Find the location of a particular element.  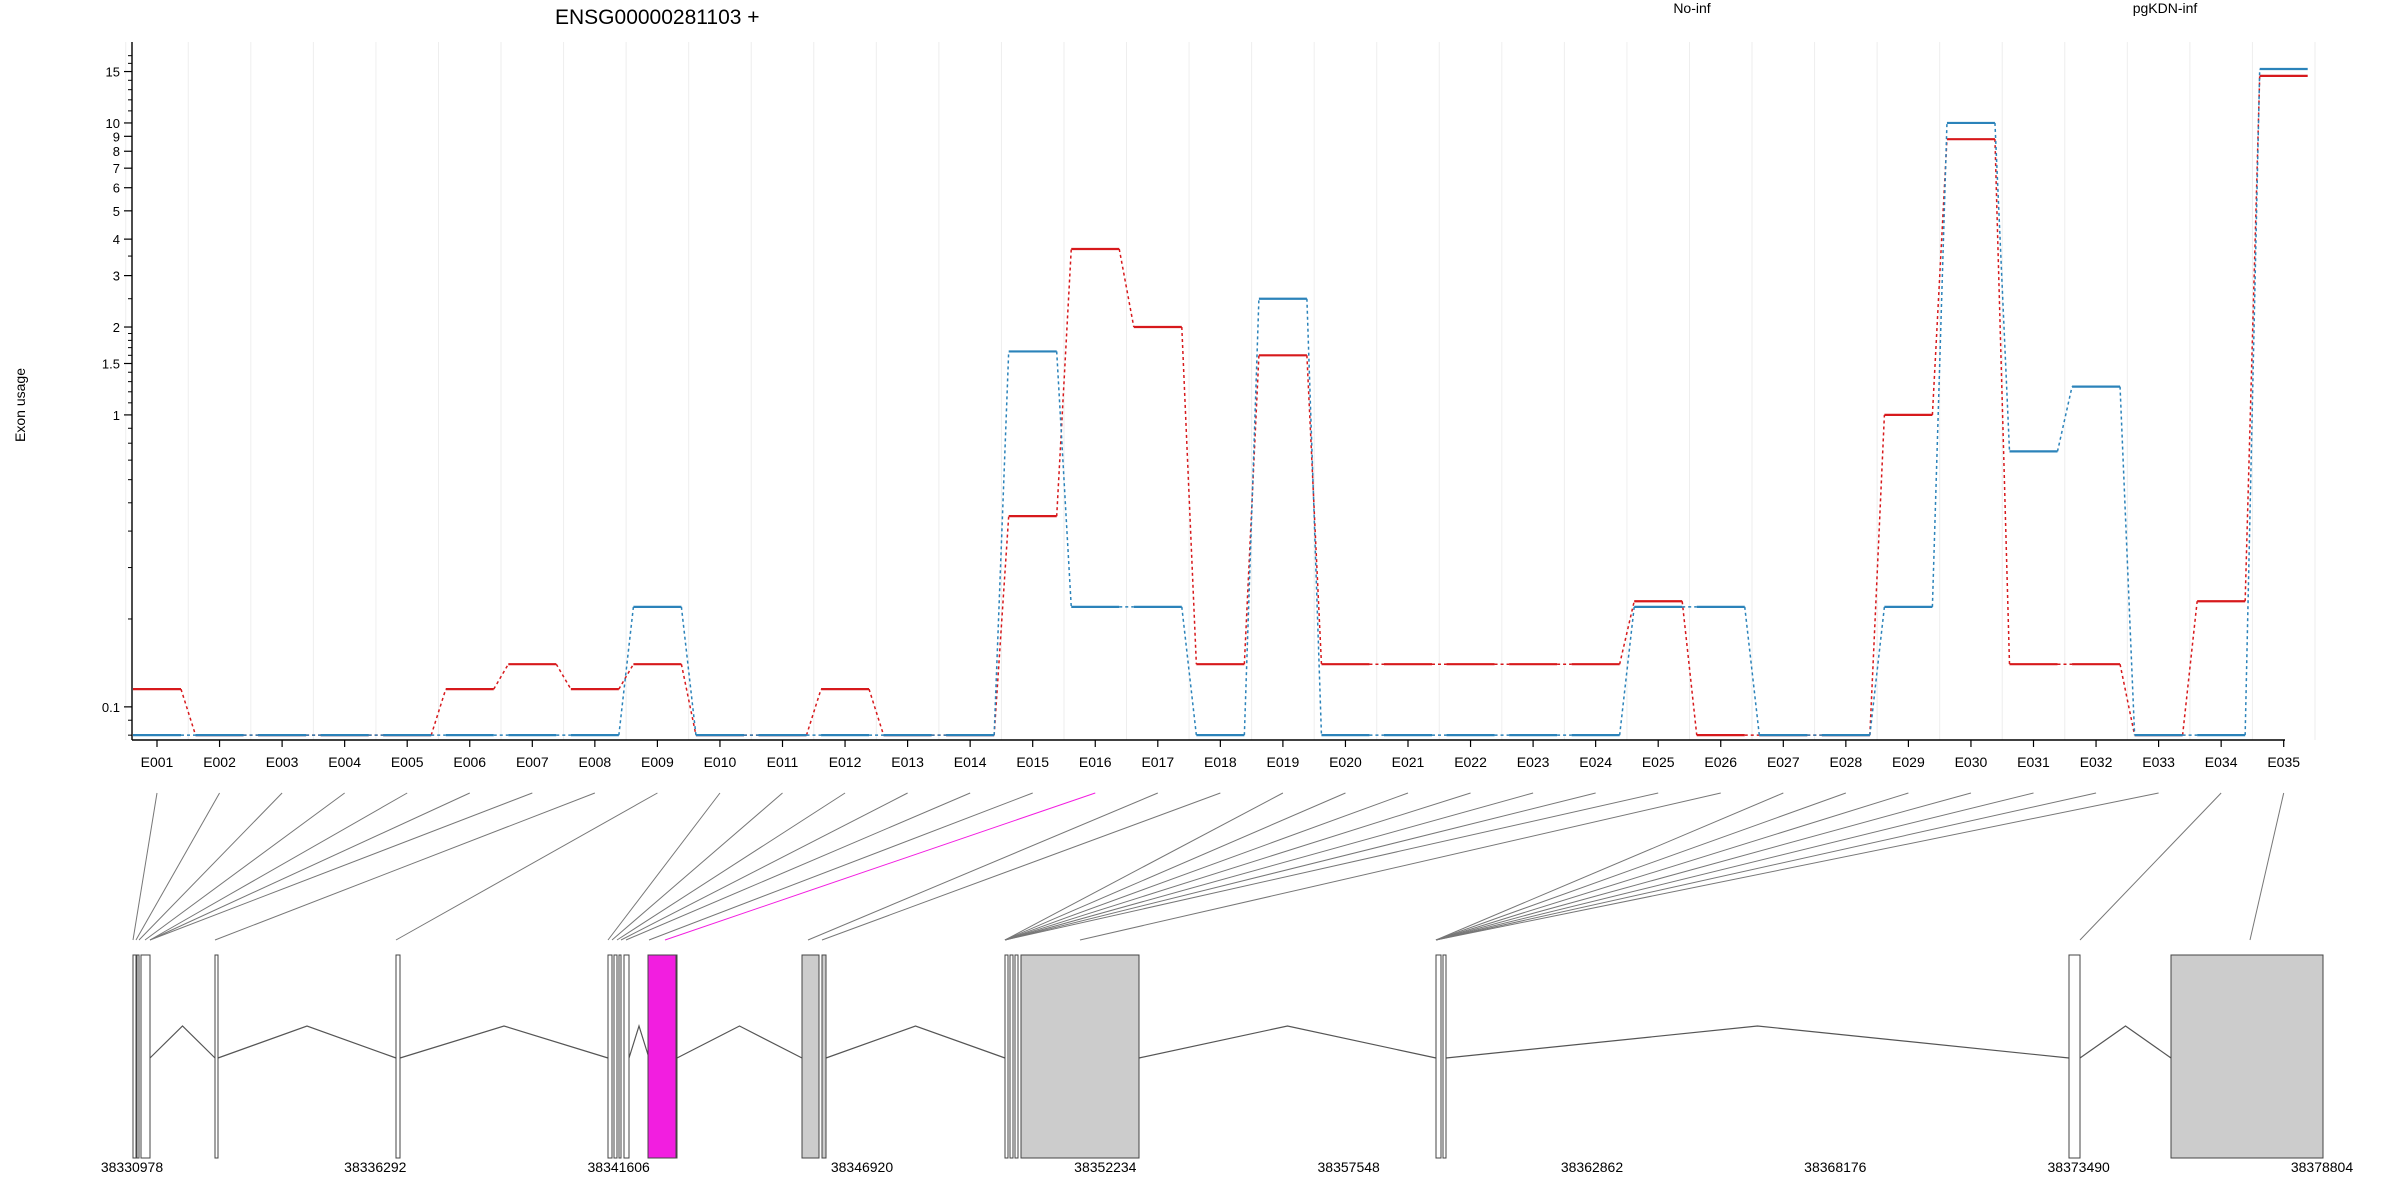

genomic-coordinate-label: 38336292 is located at coordinates (375, 1167).